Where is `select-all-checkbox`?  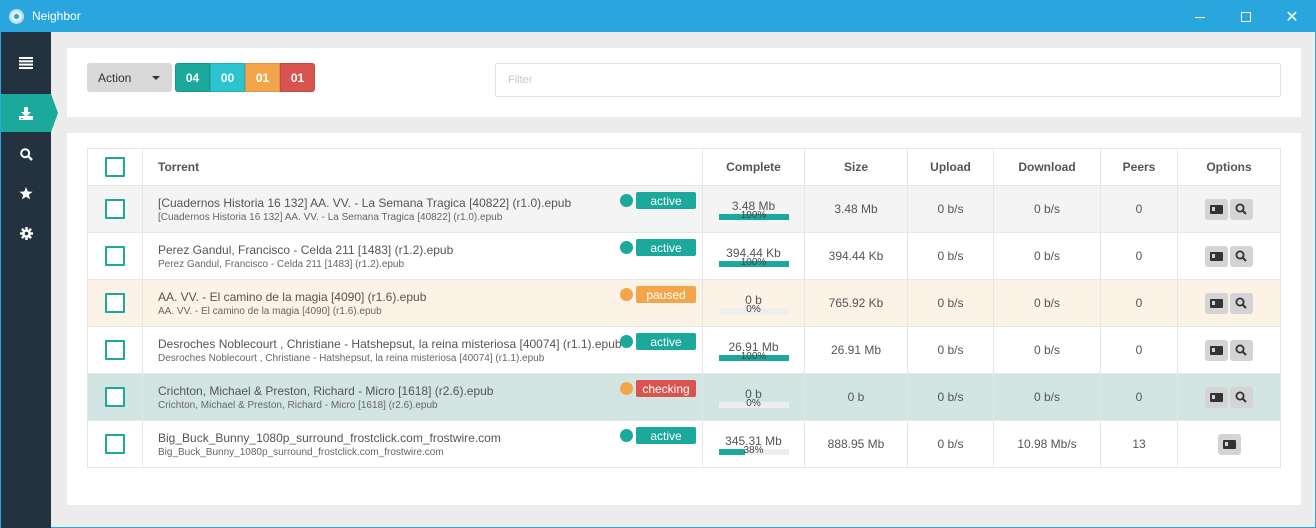
select-all-checkbox is located at coordinates (115, 167).